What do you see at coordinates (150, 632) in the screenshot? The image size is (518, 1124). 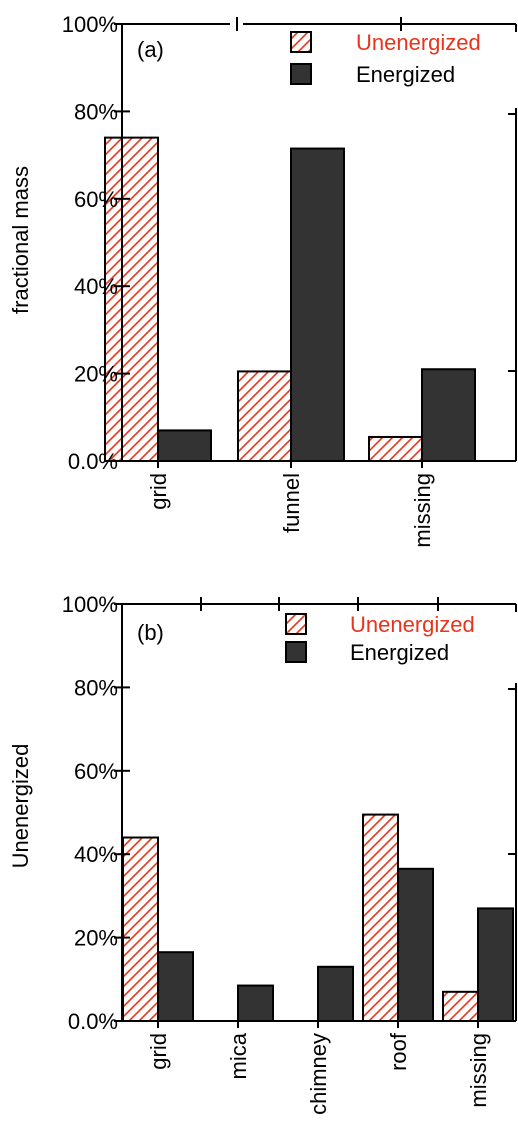 I see `panel-label: (b)` at bounding box center [150, 632].